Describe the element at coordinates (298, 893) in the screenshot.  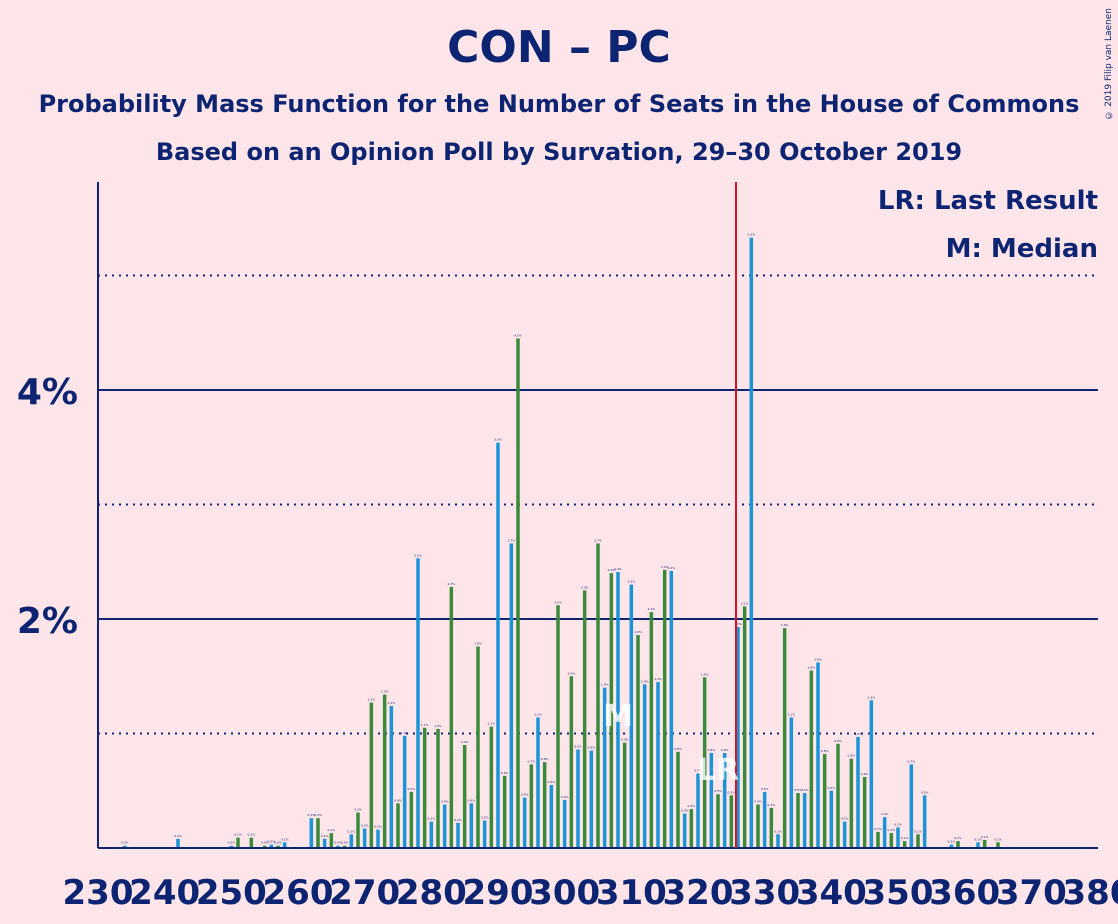
I see `x-tick-label: 260` at that location.